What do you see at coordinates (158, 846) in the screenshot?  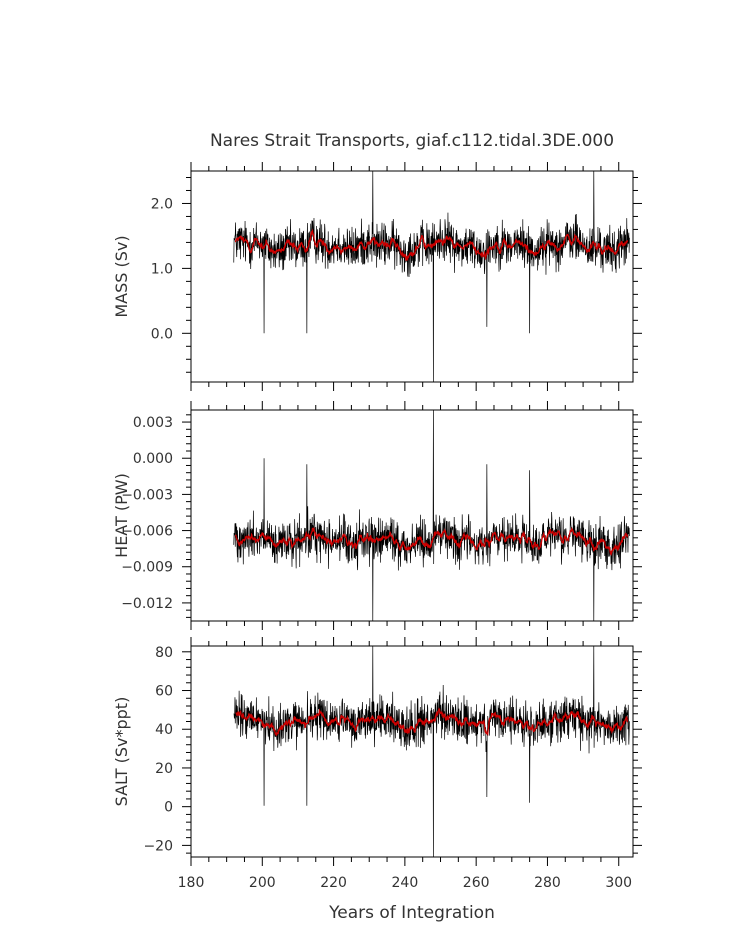 I see `y-tick-label: −20` at bounding box center [158, 846].